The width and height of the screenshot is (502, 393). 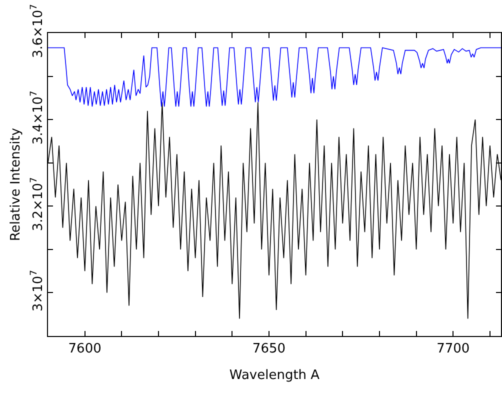 What do you see at coordinates (269, 349) in the screenshot?
I see `x-tick-label: 7650` at bounding box center [269, 349].